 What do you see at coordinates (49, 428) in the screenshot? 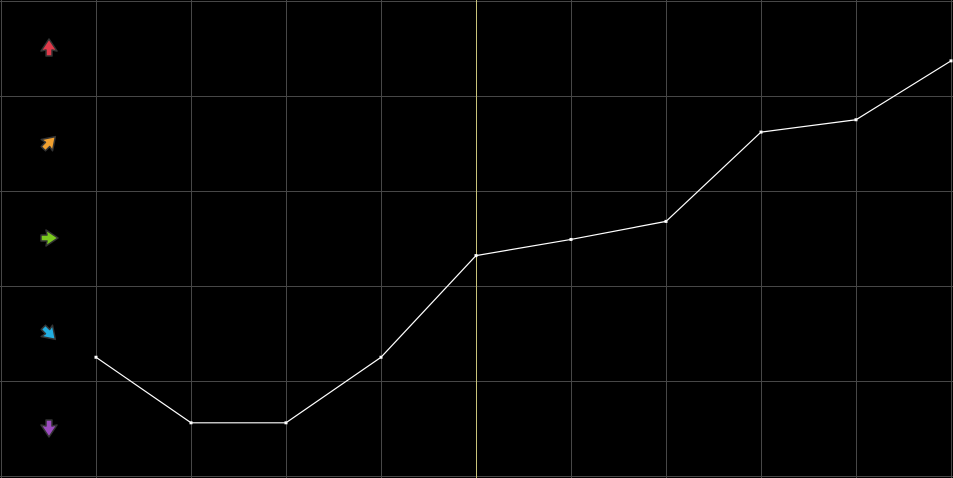
I see `arrow-down-icon` at bounding box center [49, 428].